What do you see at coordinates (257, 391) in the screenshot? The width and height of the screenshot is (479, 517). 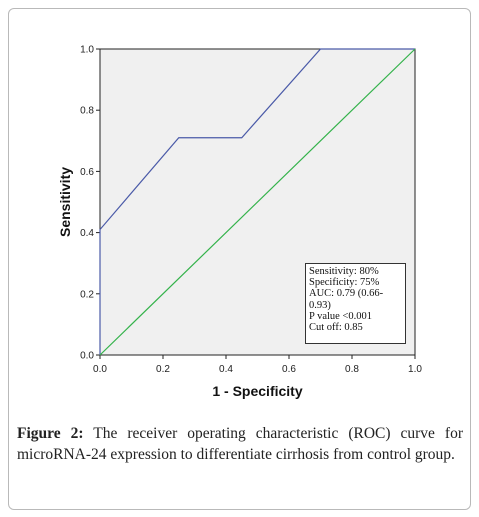 I see `x-axis-title: 1 - Specificity` at bounding box center [257, 391].